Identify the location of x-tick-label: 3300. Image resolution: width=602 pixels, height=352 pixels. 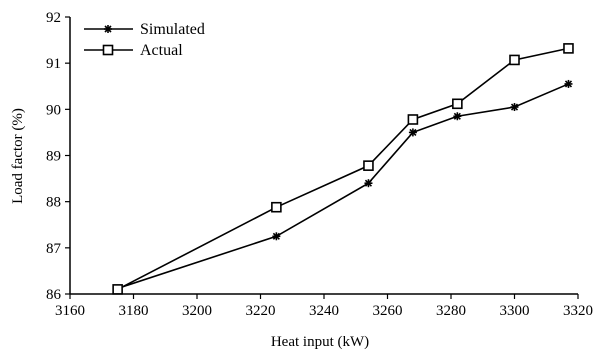
(515, 311).